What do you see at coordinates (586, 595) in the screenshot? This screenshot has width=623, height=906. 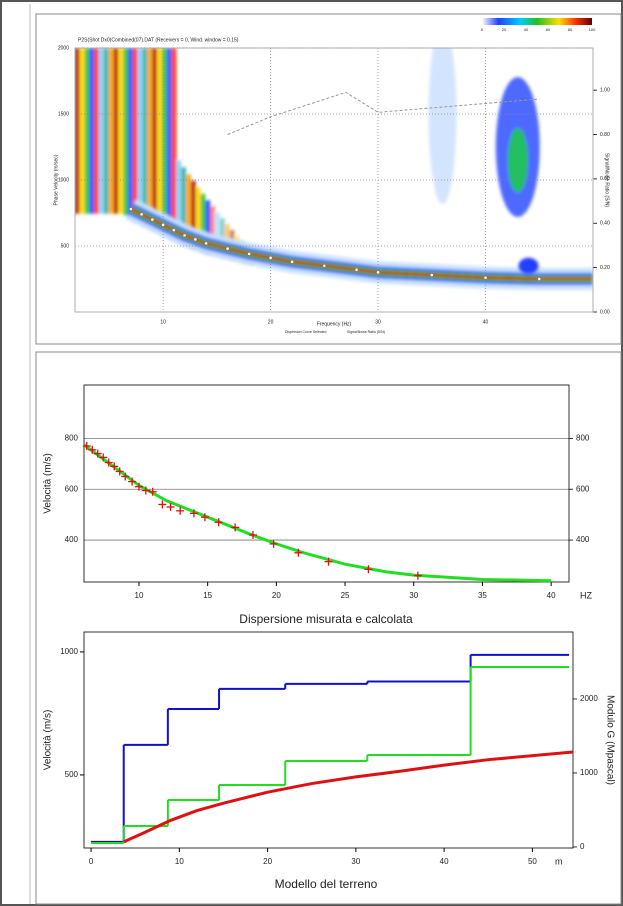 I see `x-unit-label: HZ` at bounding box center [586, 595].